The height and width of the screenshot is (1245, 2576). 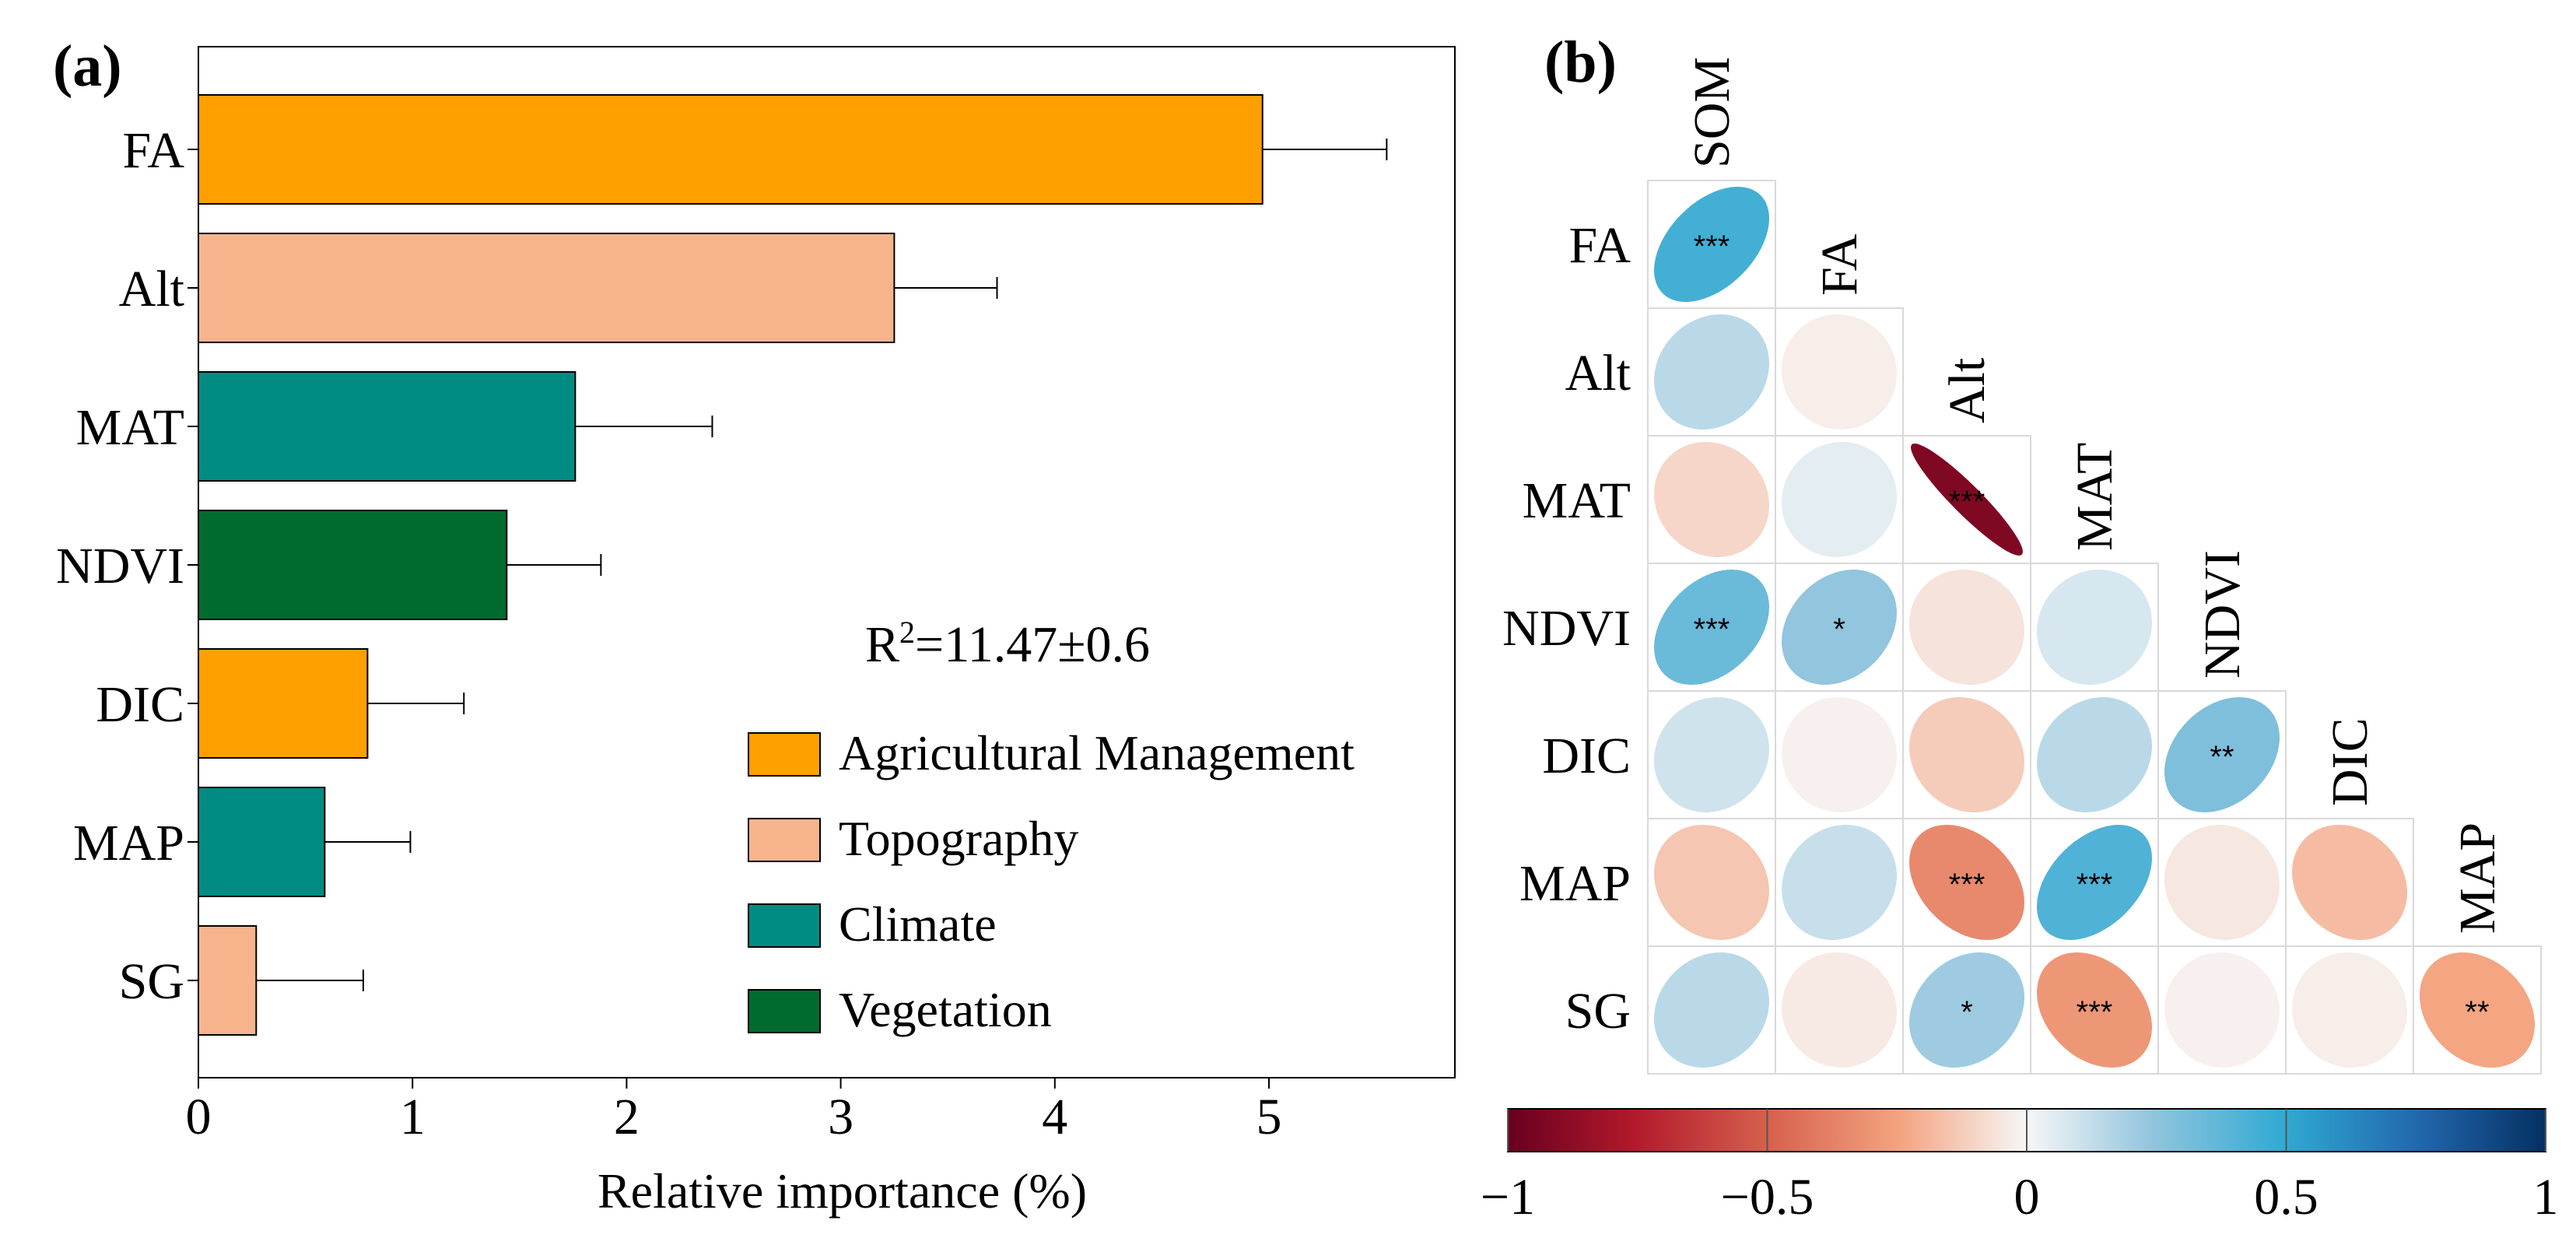 I want to click on ellipse-sg-fa, so click(x=1839, y=1010).